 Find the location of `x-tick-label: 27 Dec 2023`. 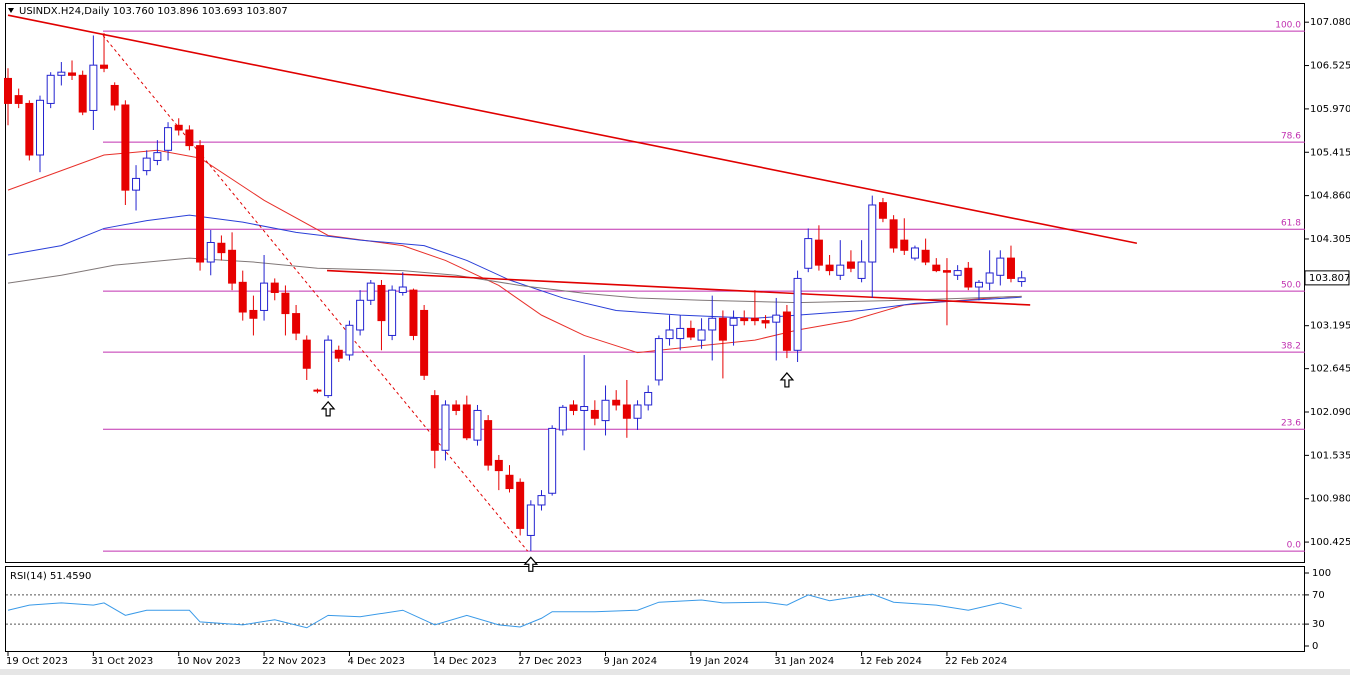

x-tick-label: 27 Dec 2023 is located at coordinates (550, 661).